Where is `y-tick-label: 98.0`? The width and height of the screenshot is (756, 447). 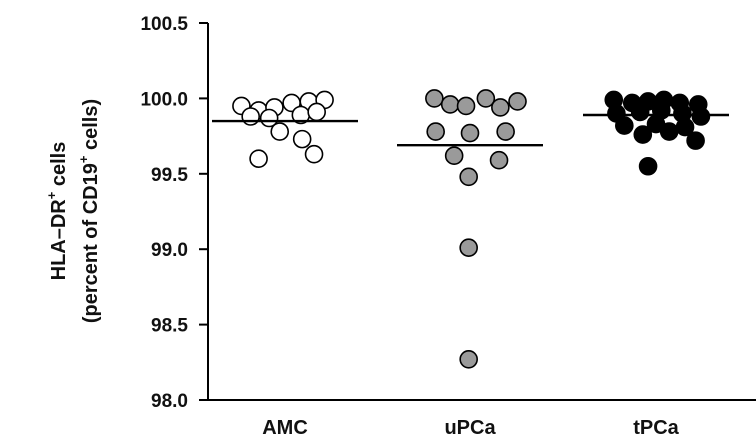
y-tick-label: 98.0 is located at coordinates (169, 401).